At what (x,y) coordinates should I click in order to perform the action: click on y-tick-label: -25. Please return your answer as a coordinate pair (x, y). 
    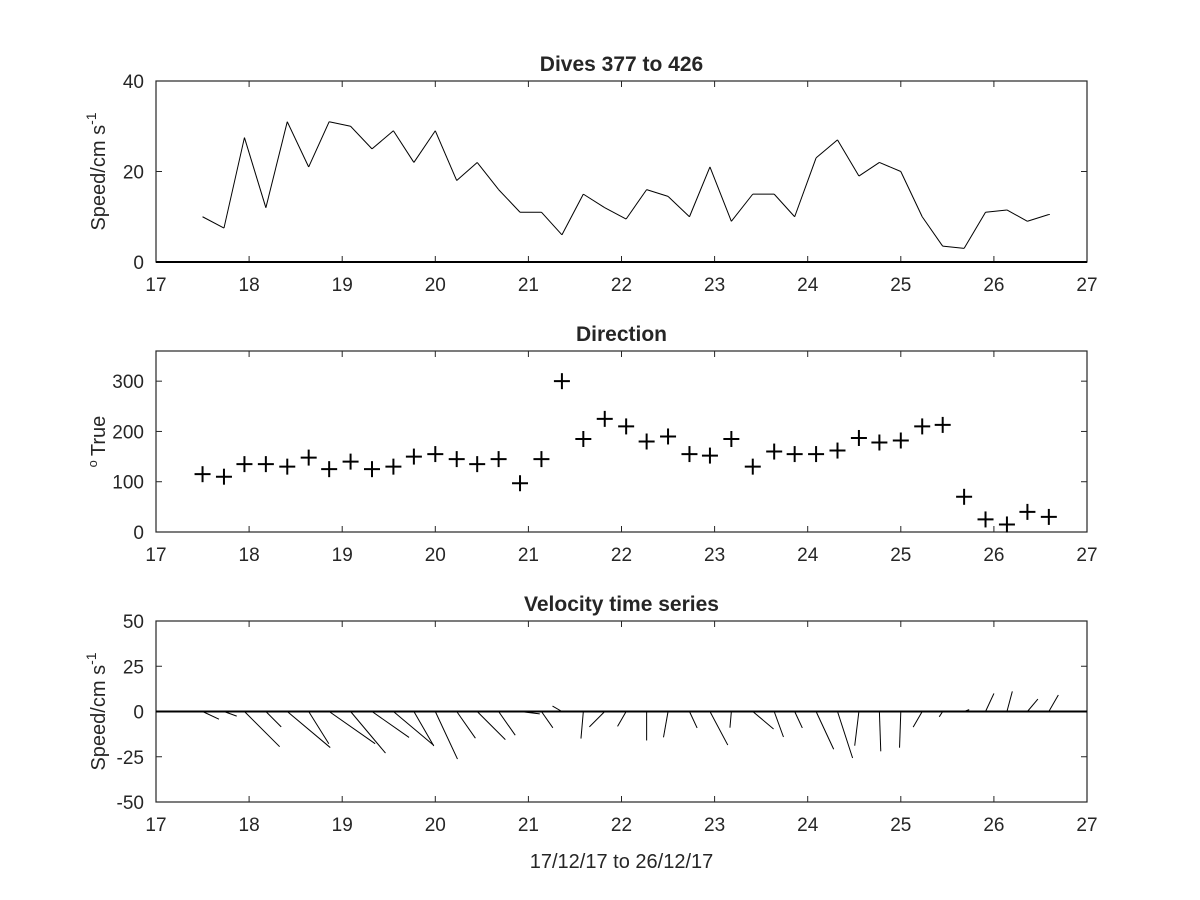
    Looking at the image, I should click on (130, 758).